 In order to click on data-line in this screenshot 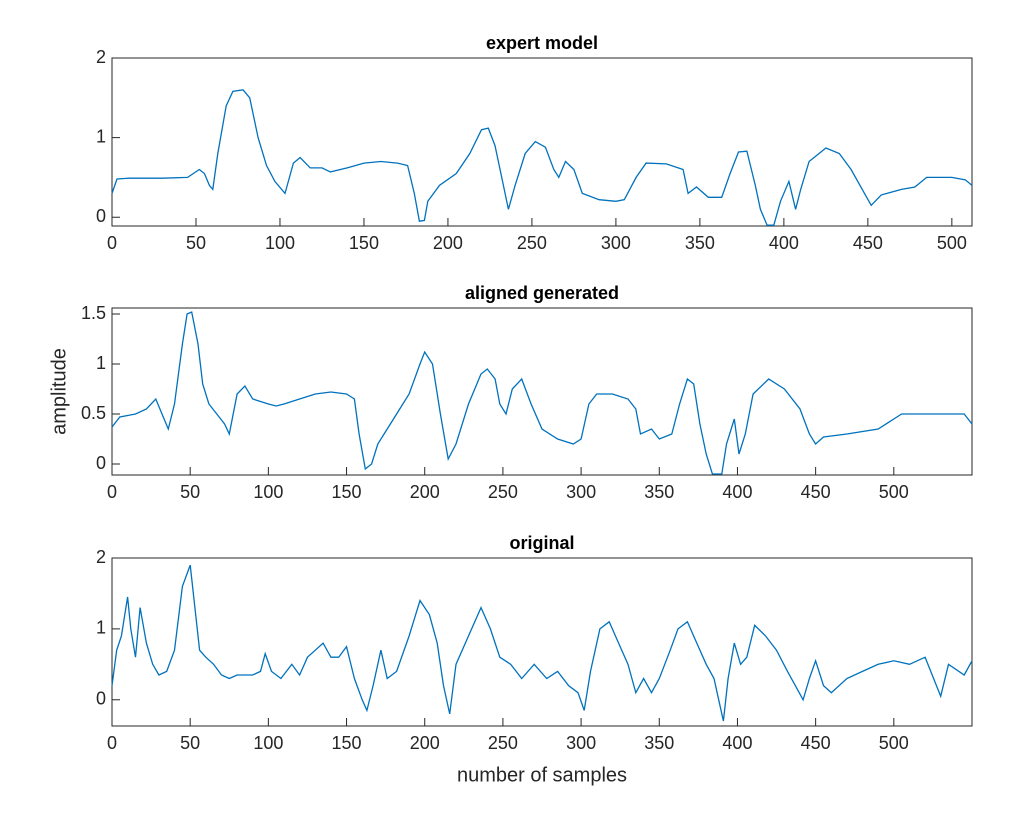, I will do `click(542, 157)`.